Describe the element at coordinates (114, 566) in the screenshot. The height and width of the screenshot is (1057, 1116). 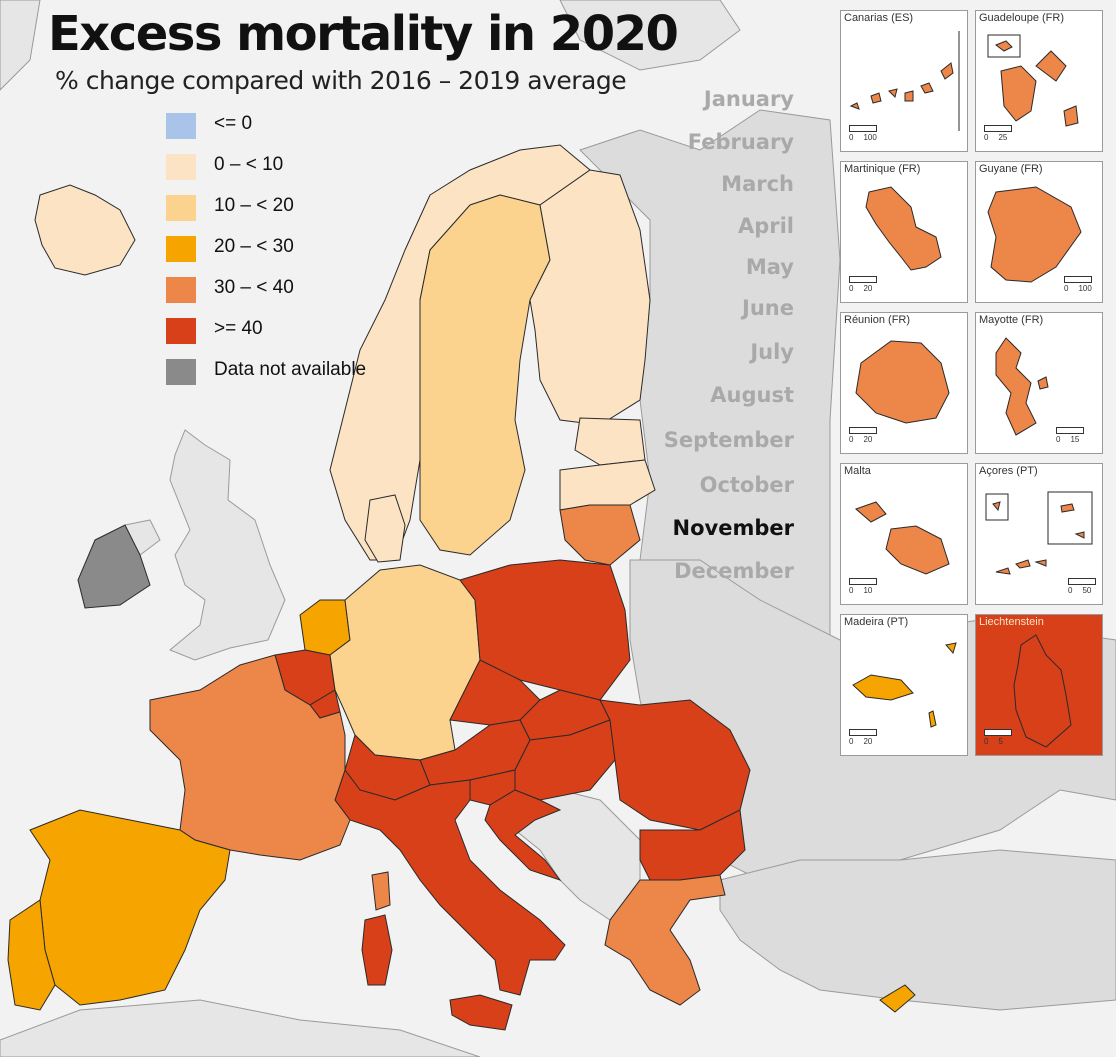
I see `region-ireland` at that location.